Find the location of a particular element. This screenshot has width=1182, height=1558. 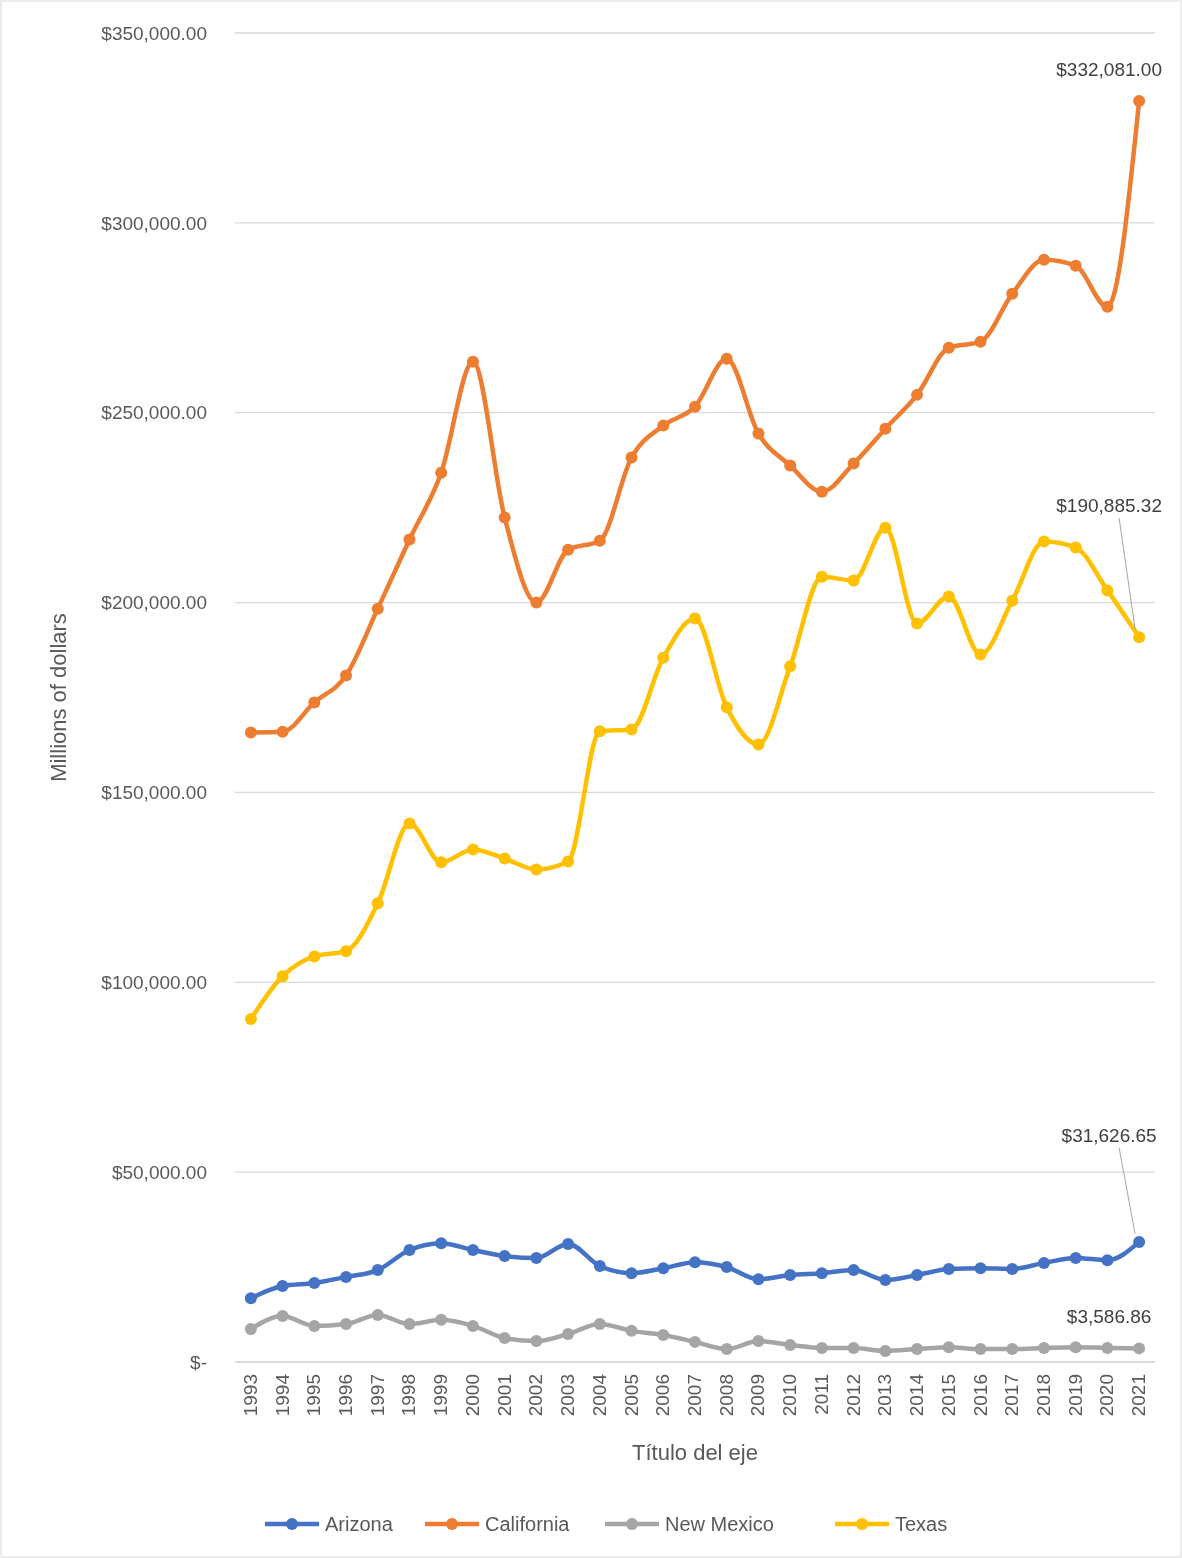

x-tick-label: 2018 is located at coordinates (1043, 1395).